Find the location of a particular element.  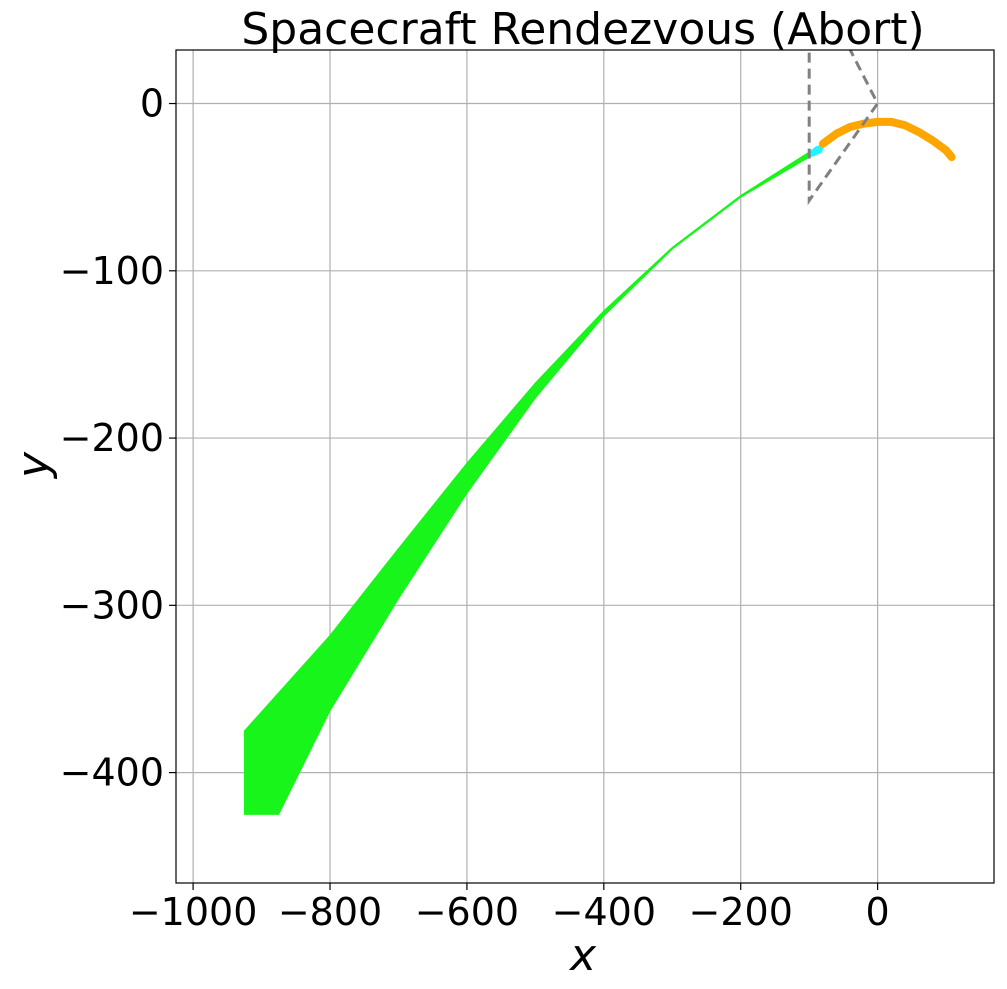

chart-title: Spacecraft Rendezvous (Abort) is located at coordinates (582, 29).